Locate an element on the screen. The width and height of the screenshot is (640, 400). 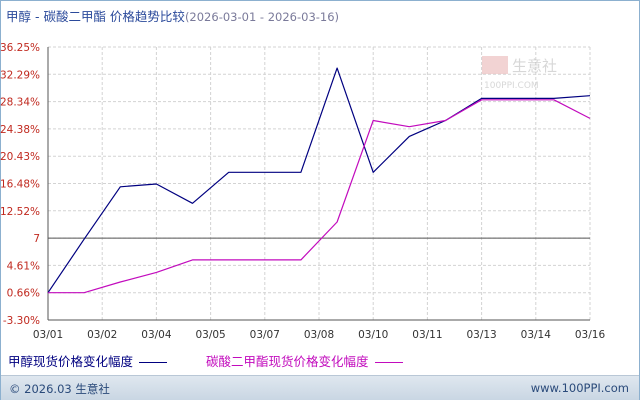
legend-swatch-methanol is located at coordinates (153, 362).